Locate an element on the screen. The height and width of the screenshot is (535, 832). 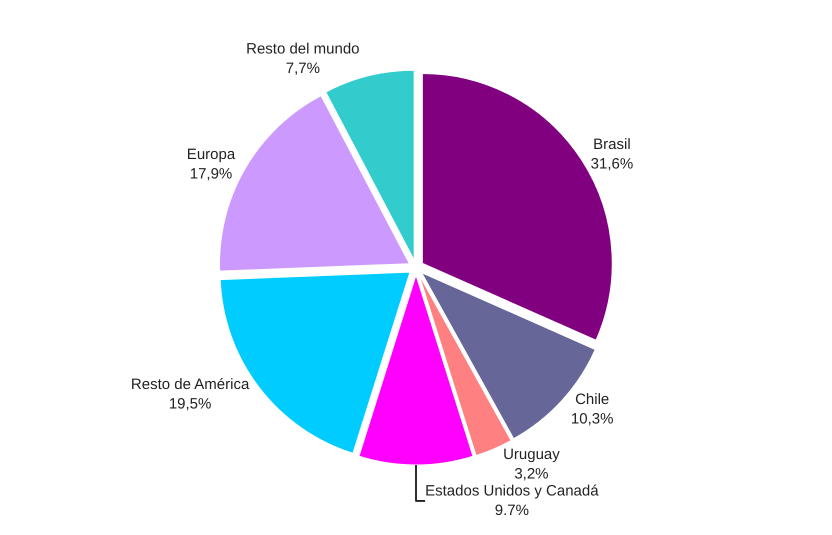
data-label: 17,9% is located at coordinates (211, 173).